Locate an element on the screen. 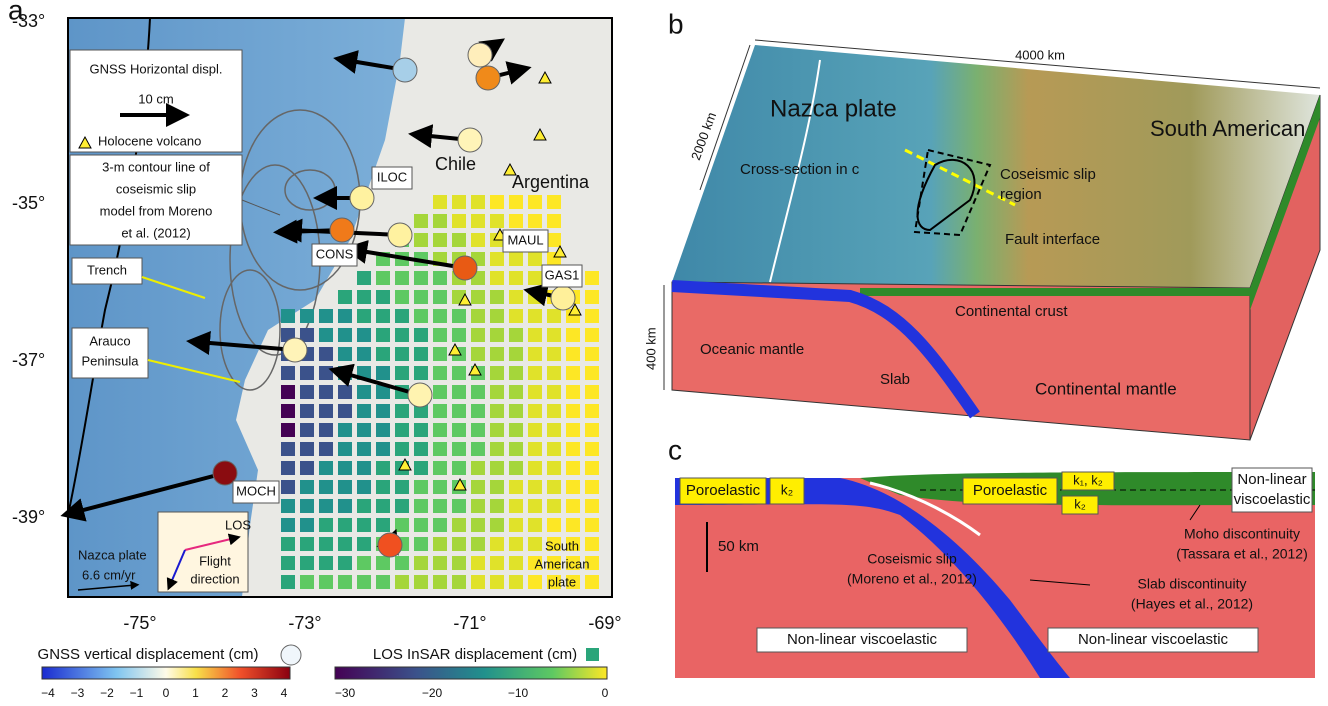 This screenshot has height=706, width=1328. label: viscoelastic is located at coordinates (1272, 499).